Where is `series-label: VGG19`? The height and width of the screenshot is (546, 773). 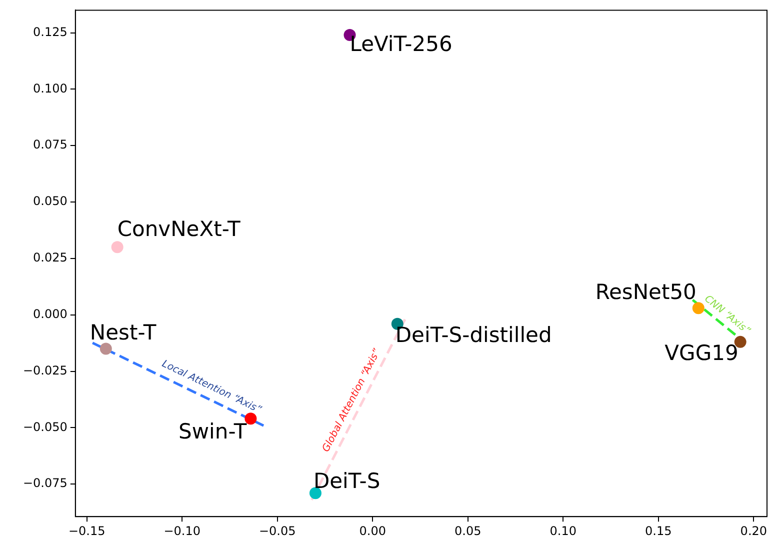
series-label: VGG19 is located at coordinates (701, 352).